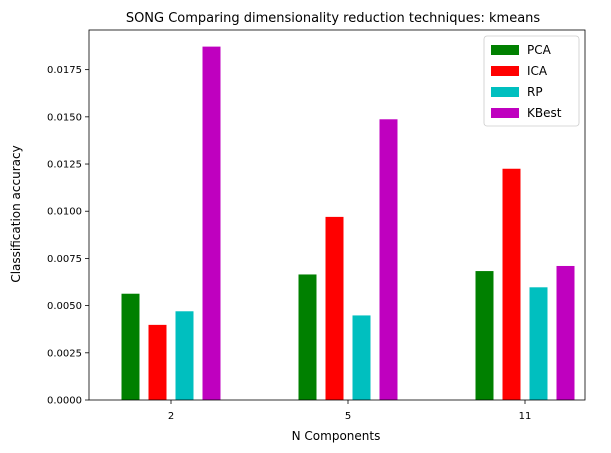 The width and height of the screenshot is (611, 453). What do you see at coordinates (348, 416) in the screenshot?
I see `x-tick-label: 5` at bounding box center [348, 416].